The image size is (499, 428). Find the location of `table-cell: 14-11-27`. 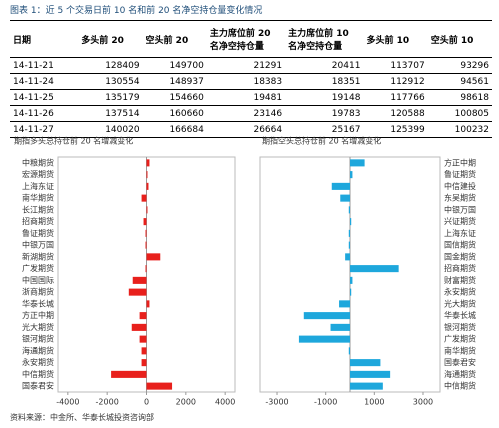

table-cell: 14-11-27 is located at coordinates (44, 129).